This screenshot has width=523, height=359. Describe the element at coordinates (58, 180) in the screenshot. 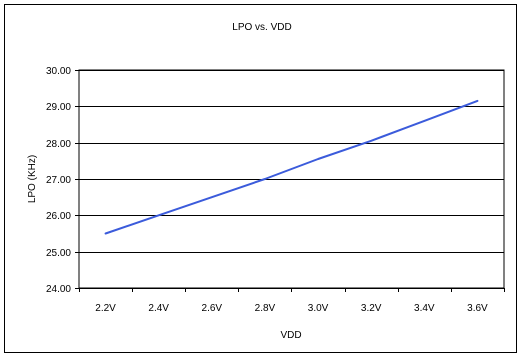

I see `y-tick-label: 27.00` at that location.